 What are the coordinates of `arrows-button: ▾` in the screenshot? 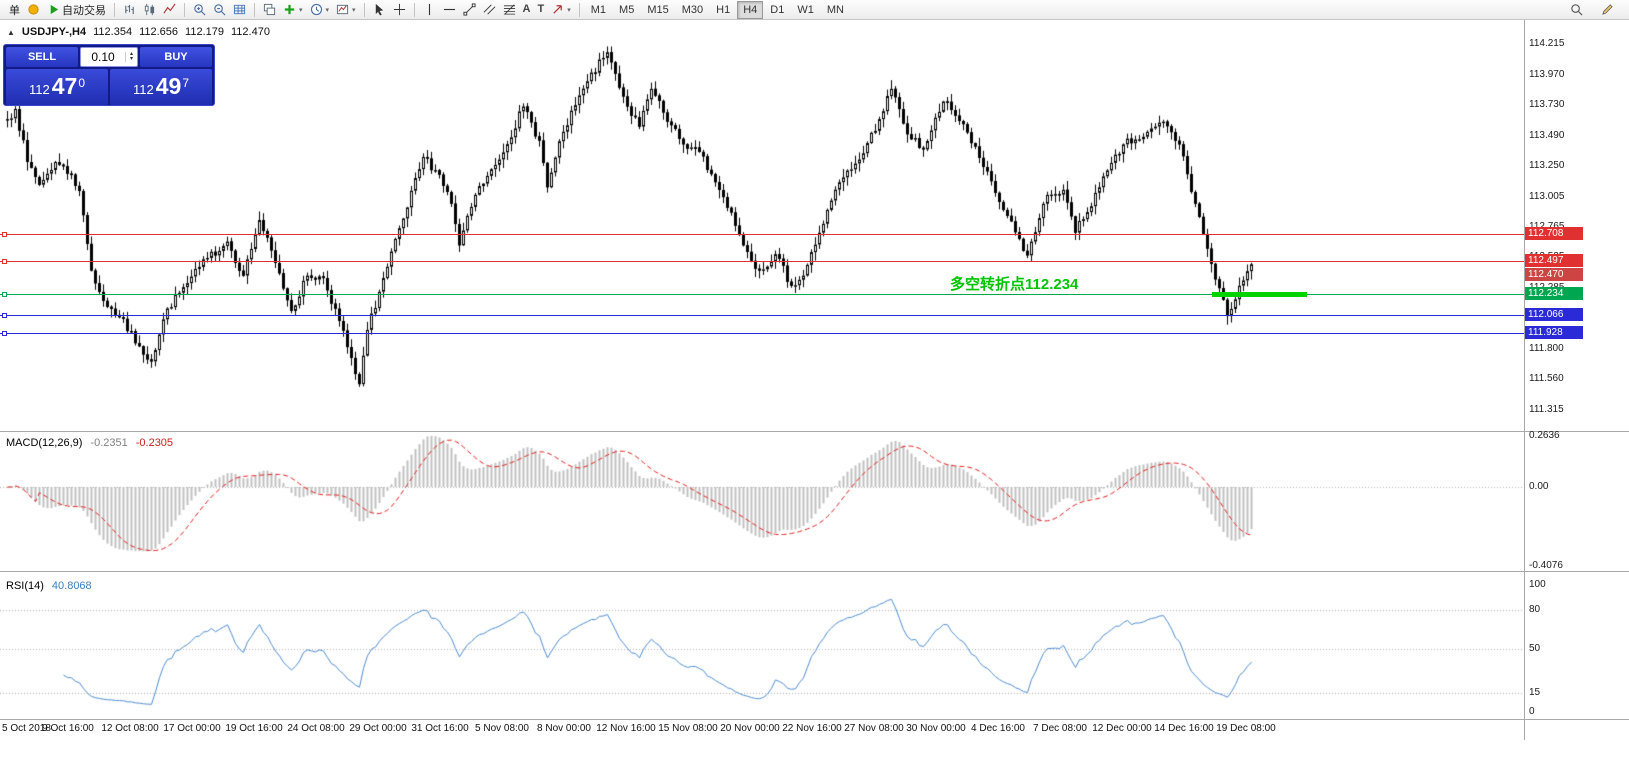 It's located at (561, 10).